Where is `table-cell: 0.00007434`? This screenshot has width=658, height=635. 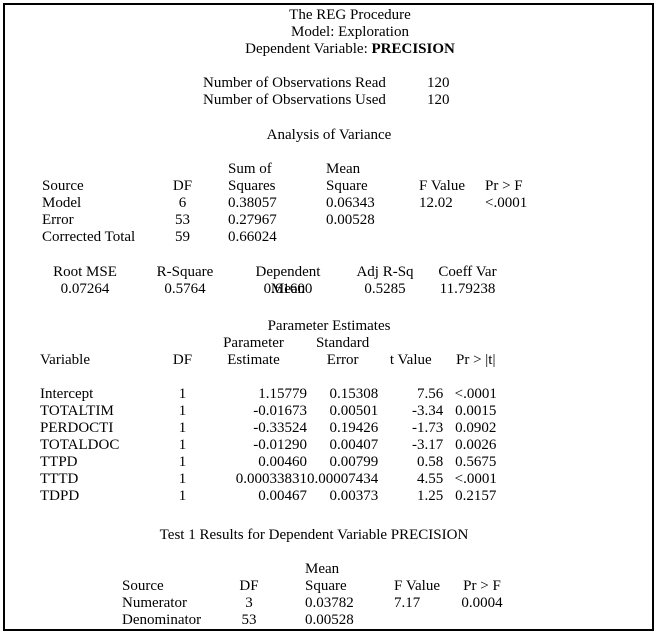
table-cell: 0.00007434 is located at coordinates (343, 479).